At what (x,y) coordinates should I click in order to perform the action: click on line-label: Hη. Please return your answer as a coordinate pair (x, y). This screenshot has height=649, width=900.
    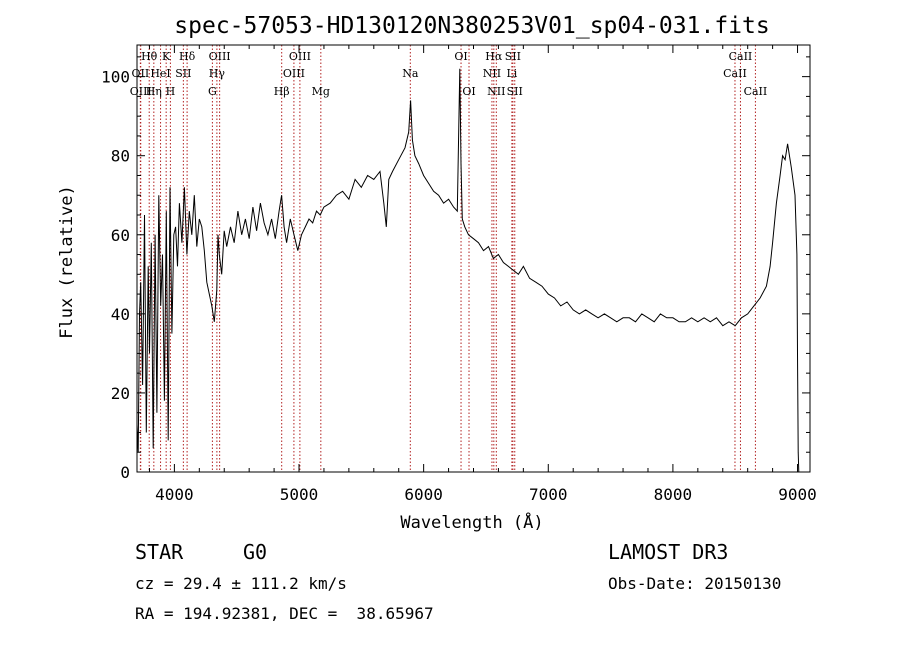
    Looking at the image, I should click on (154, 91).